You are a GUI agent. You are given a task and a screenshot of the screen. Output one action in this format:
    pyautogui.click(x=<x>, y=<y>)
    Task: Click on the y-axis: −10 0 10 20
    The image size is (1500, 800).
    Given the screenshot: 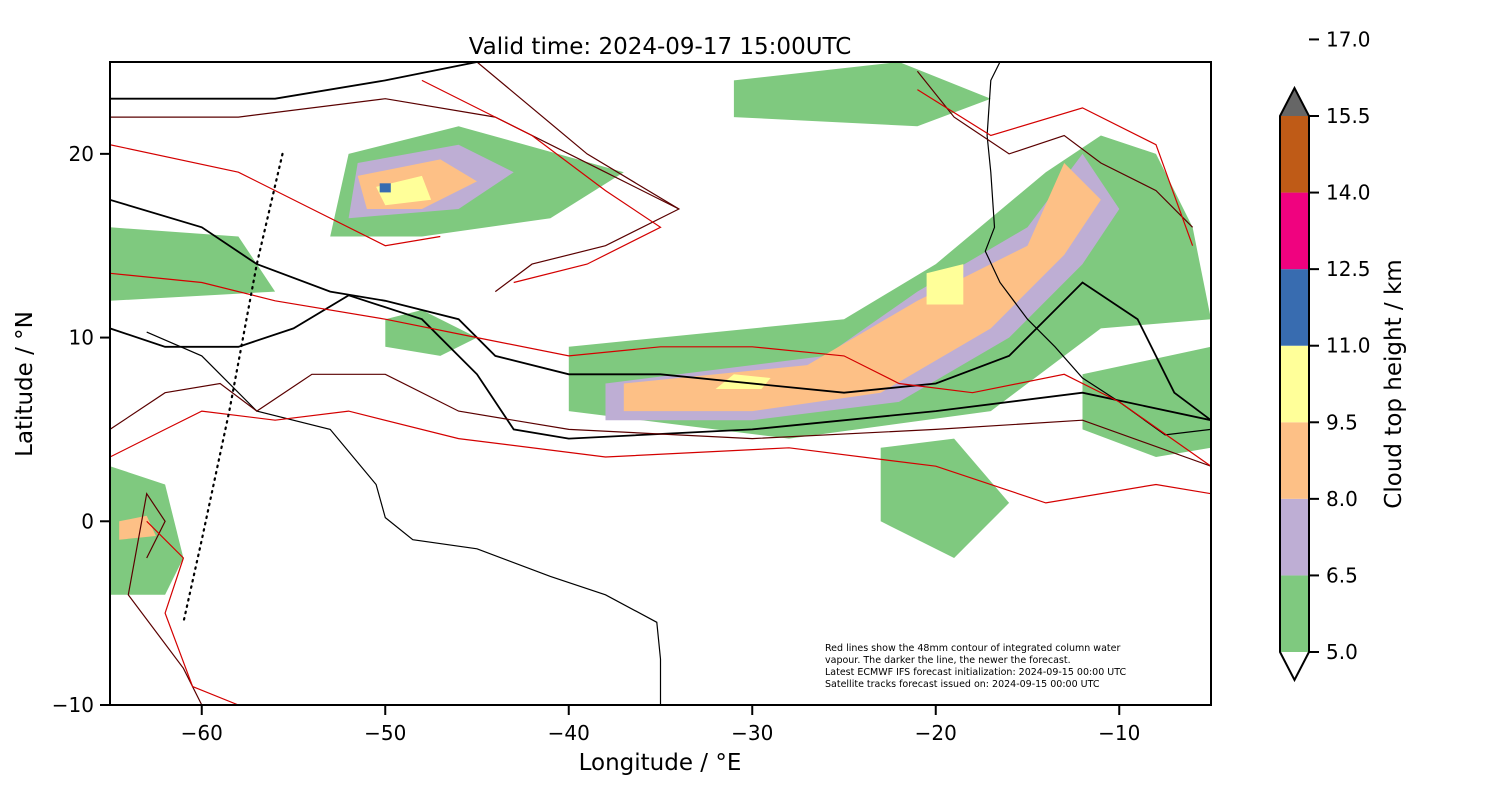 What is the action you would take?
    pyautogui.click(x=81, y=429)
    